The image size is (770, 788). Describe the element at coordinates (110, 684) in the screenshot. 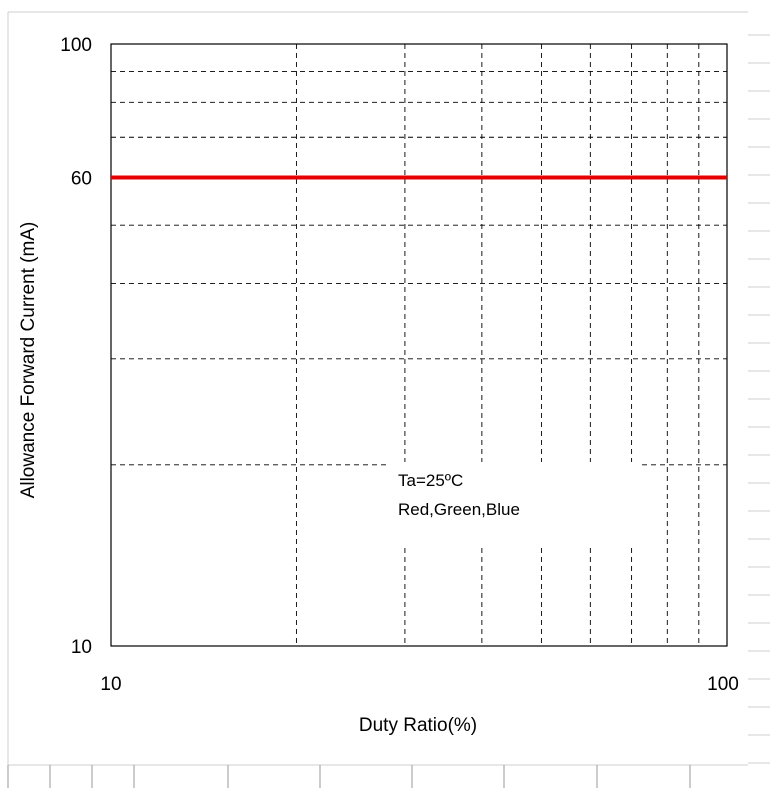

I see `x-tick-label: 10` at that location.